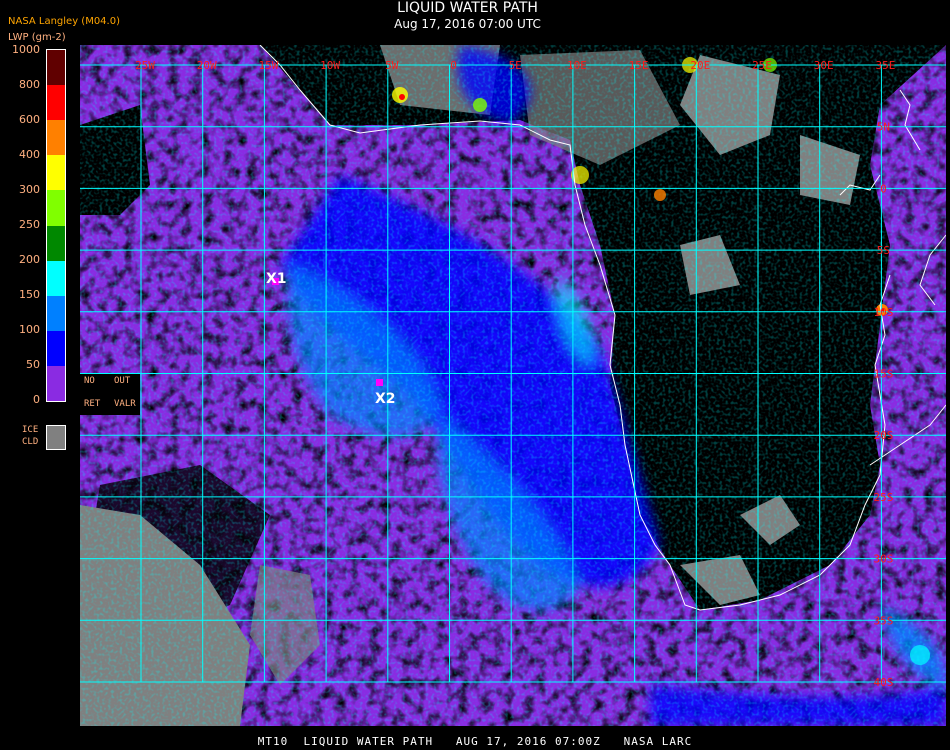 The width and height of the screenshot is (950, 750). Describe the element at coordinates (883, 559) in the screenshot. I see `latitude-label: 30S` at that location.